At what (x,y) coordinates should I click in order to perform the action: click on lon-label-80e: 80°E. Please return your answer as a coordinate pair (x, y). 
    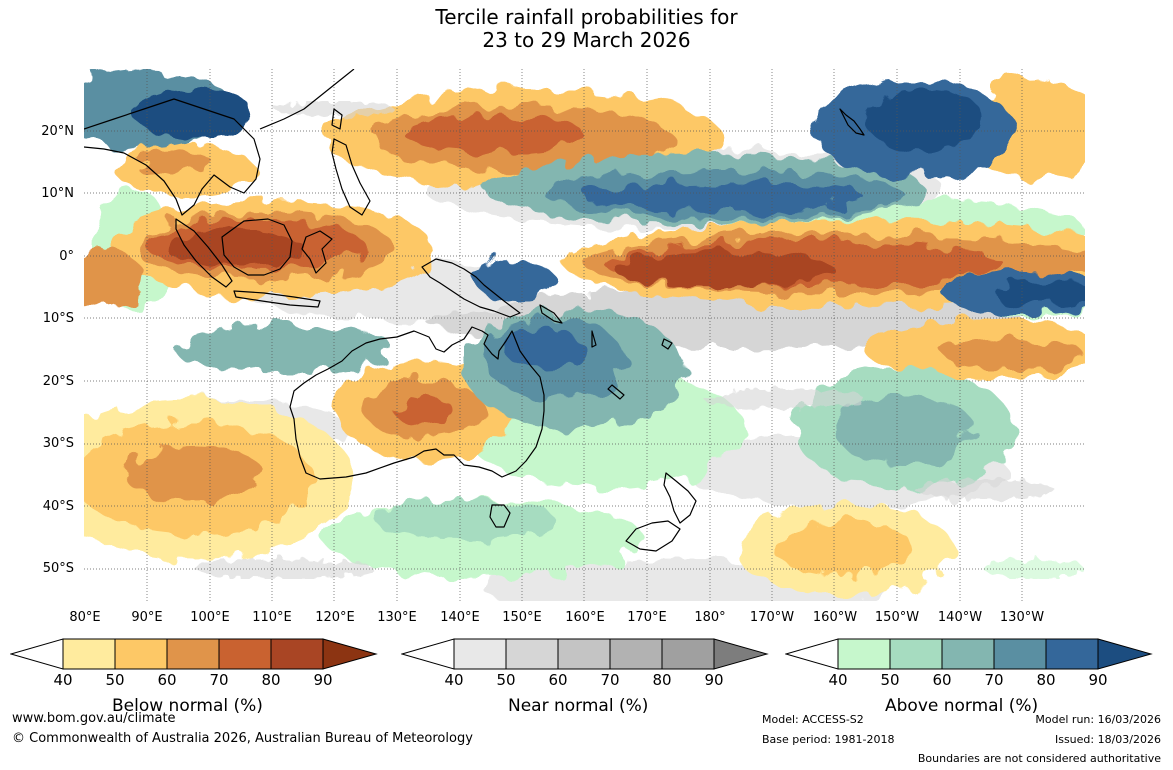
    Looking at the image, I should click on (85, 617).